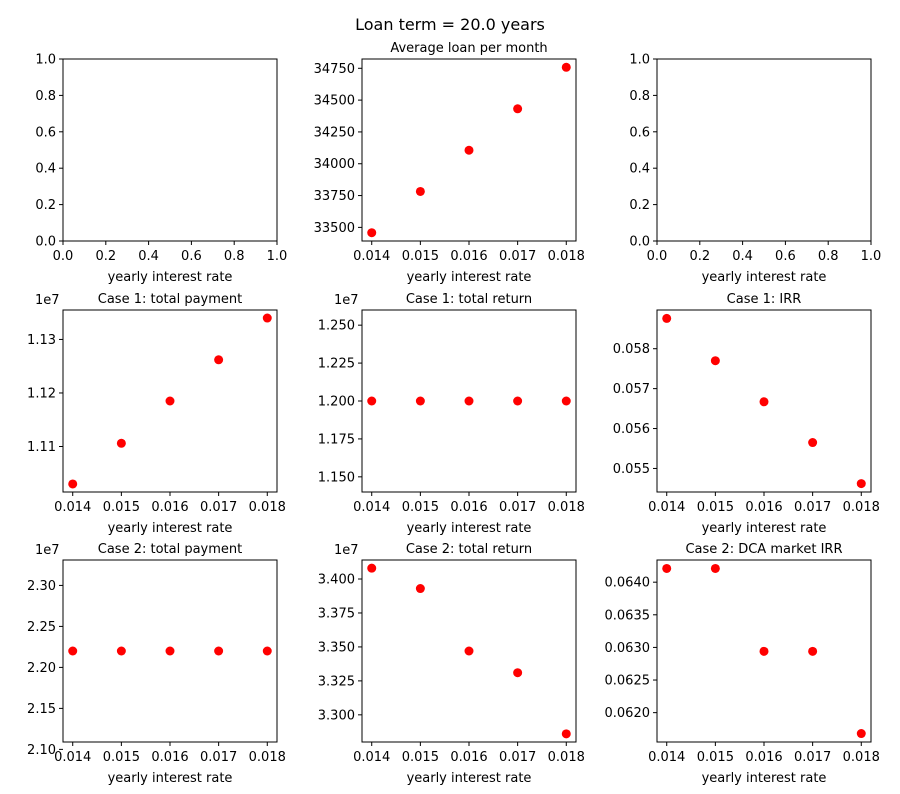 The height and width of the screenshot is (794, 900). What do you see at coordinates (639, 169) in the screenshot?
I see `y-tick-label: 0.4` at bounding box center [639, 169].